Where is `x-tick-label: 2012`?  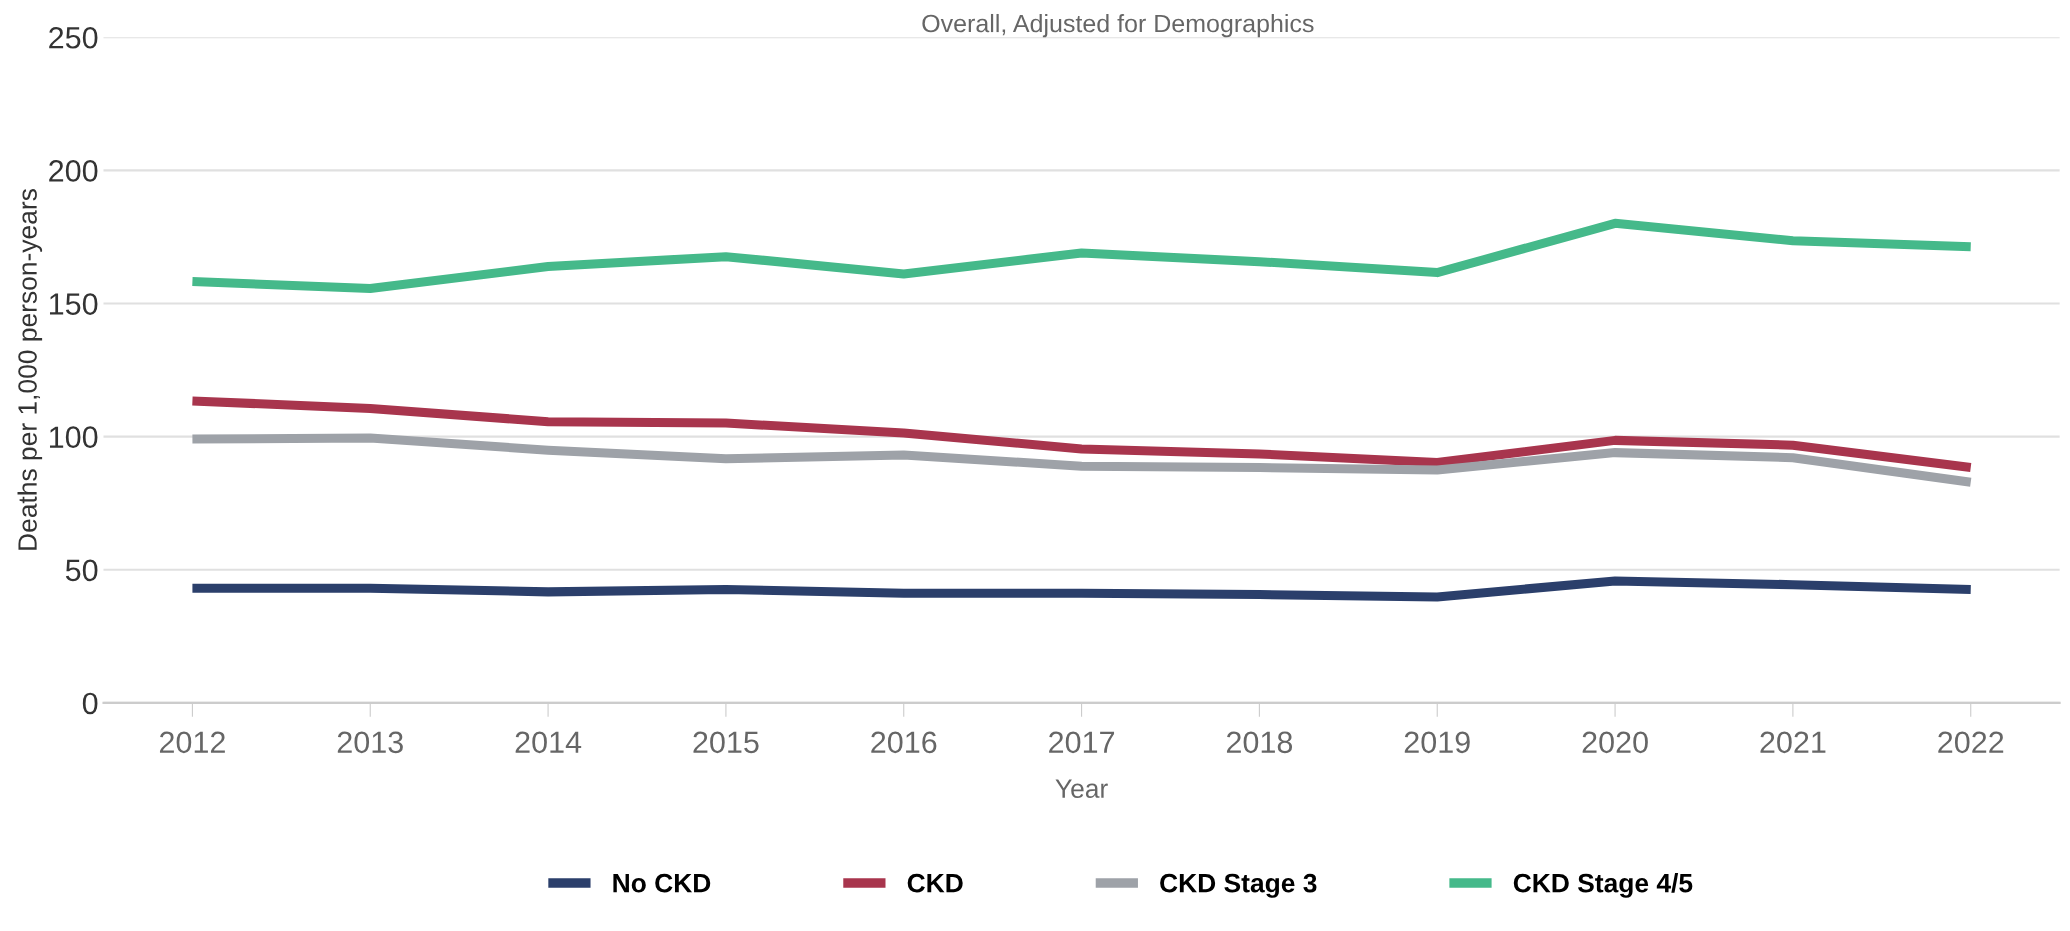
x-tick-label: 2012 is located at coordinates (192, 742).